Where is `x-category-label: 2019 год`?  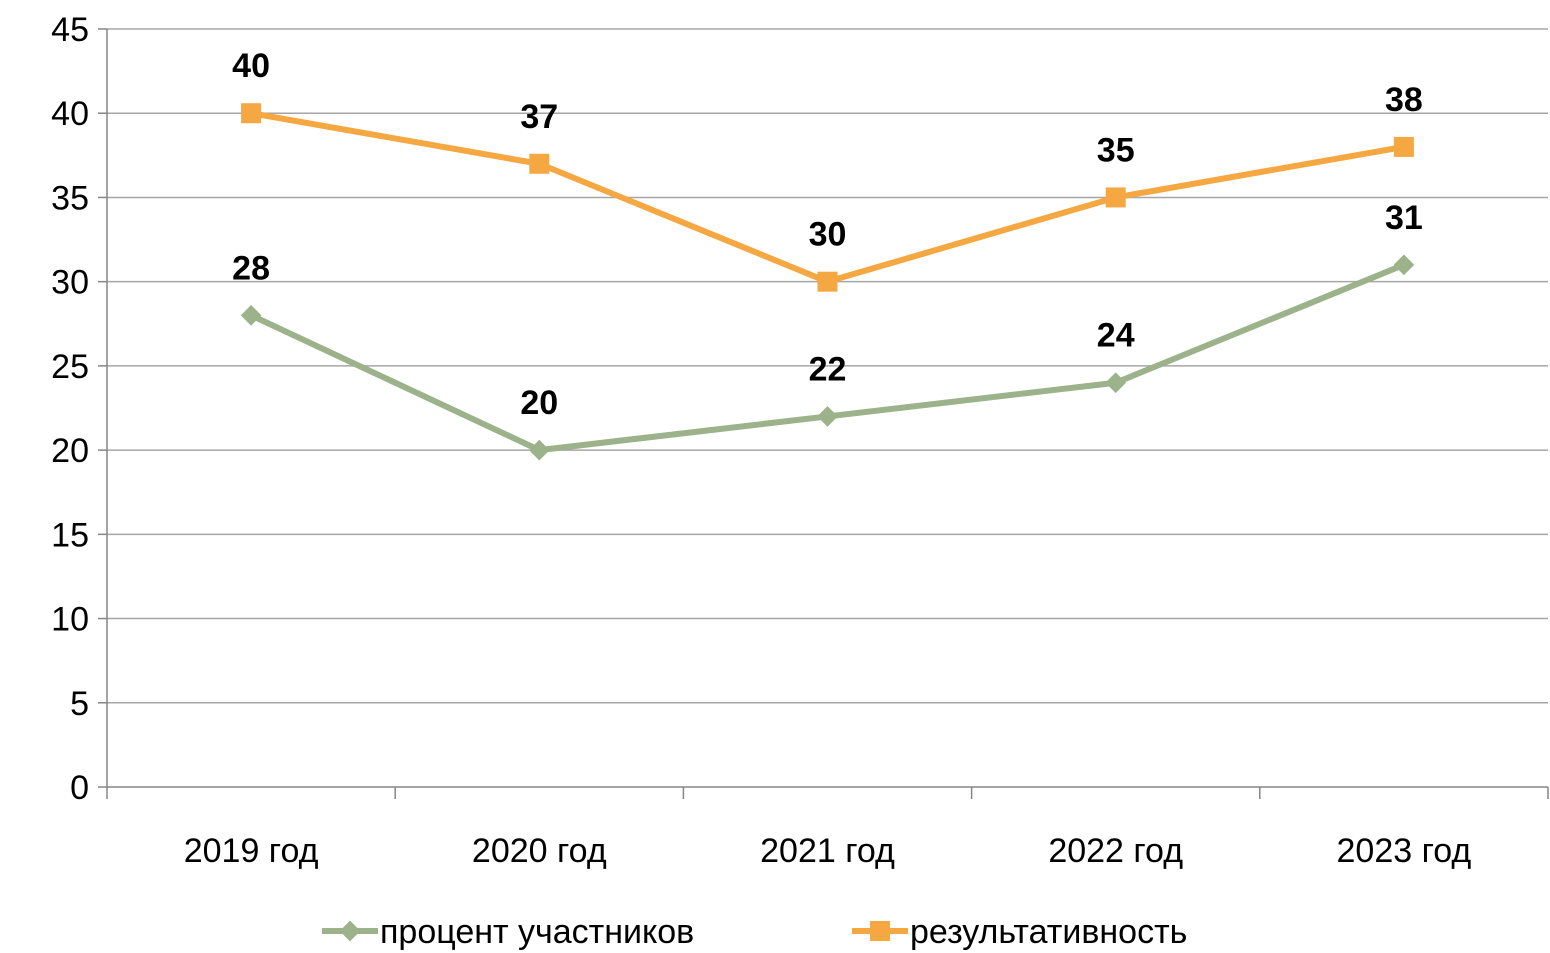
x-category-label: 2019 год is located at coordinates (251, 851).